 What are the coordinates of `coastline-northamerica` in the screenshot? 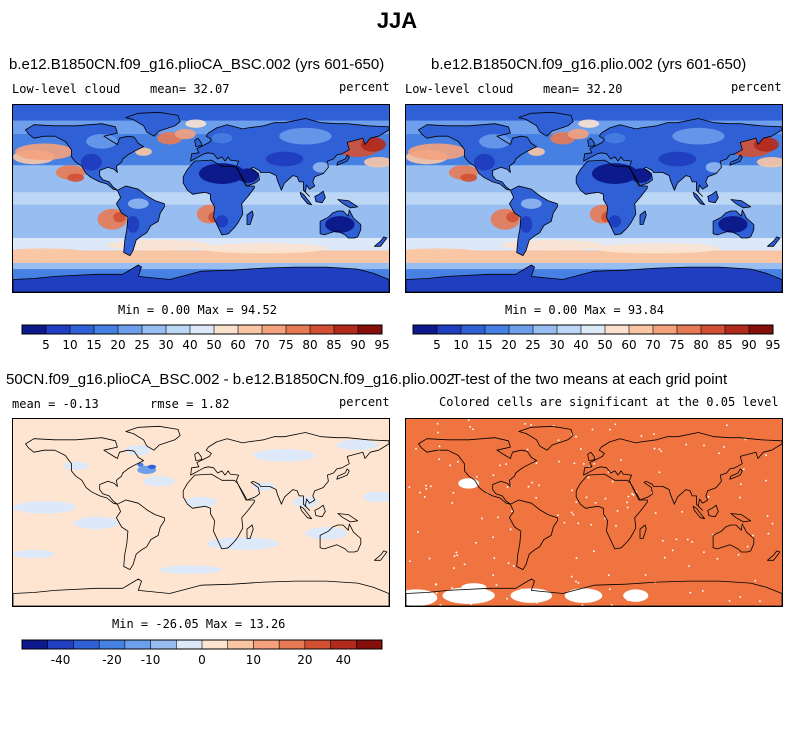 It's located at (478, 471).